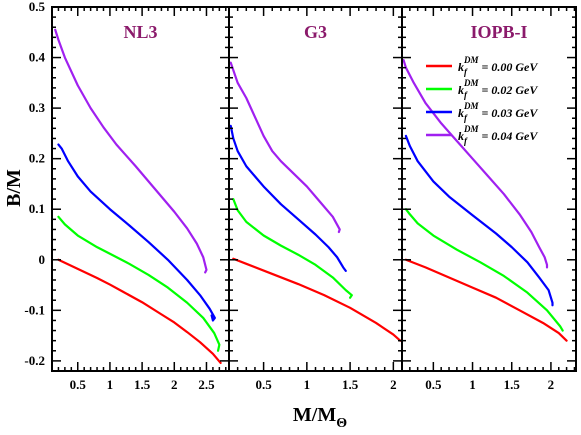 Image resolution: width=581 pixels, height=435 pixels. I want to click on y-tick-label: -0.1, so click(34, 309).